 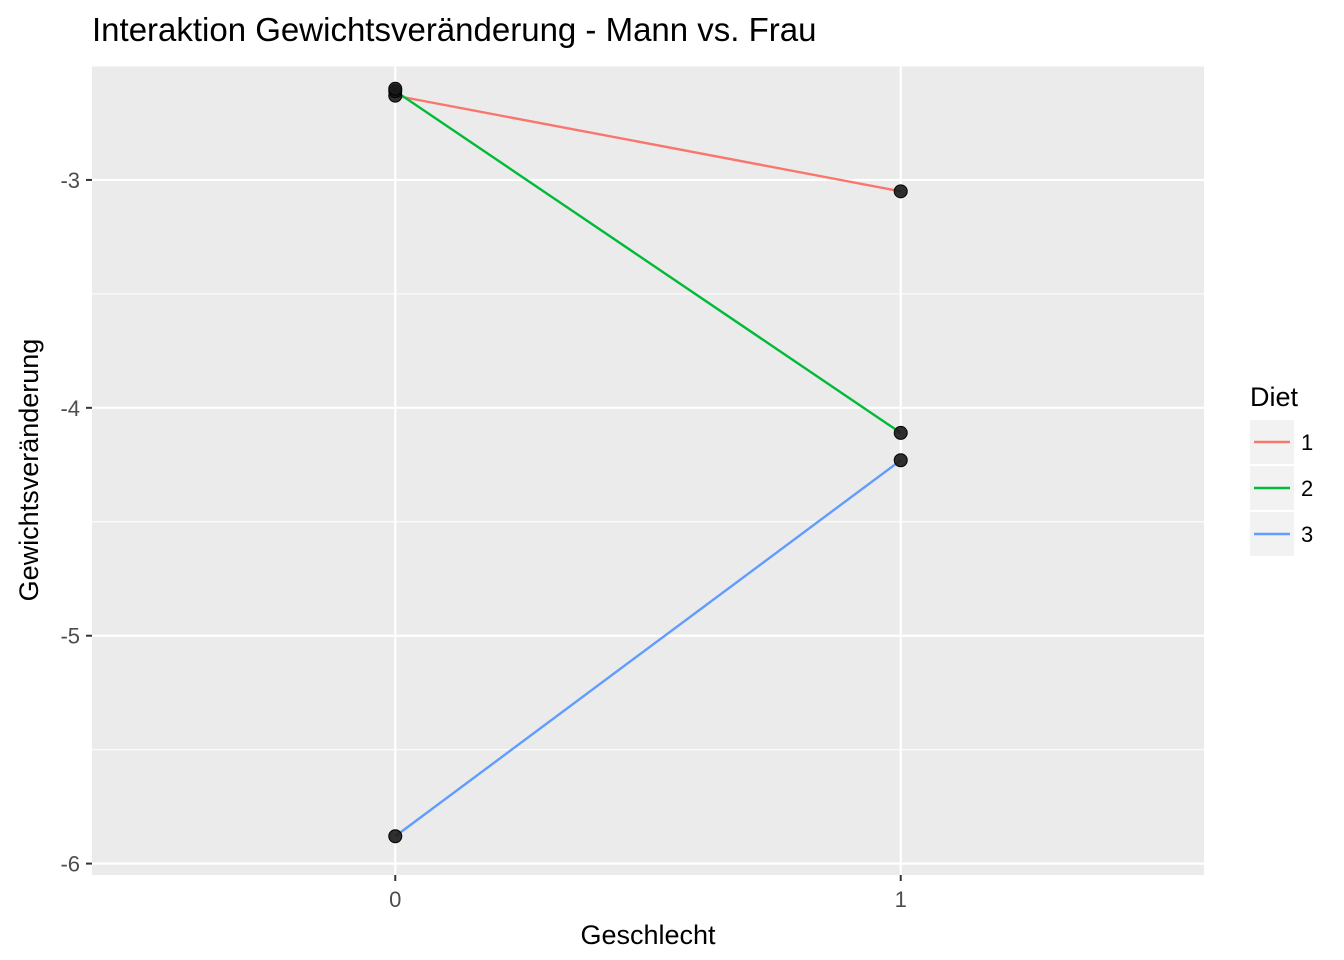 I want to click on y-tick-label: -3, so click(x=70, y=180).